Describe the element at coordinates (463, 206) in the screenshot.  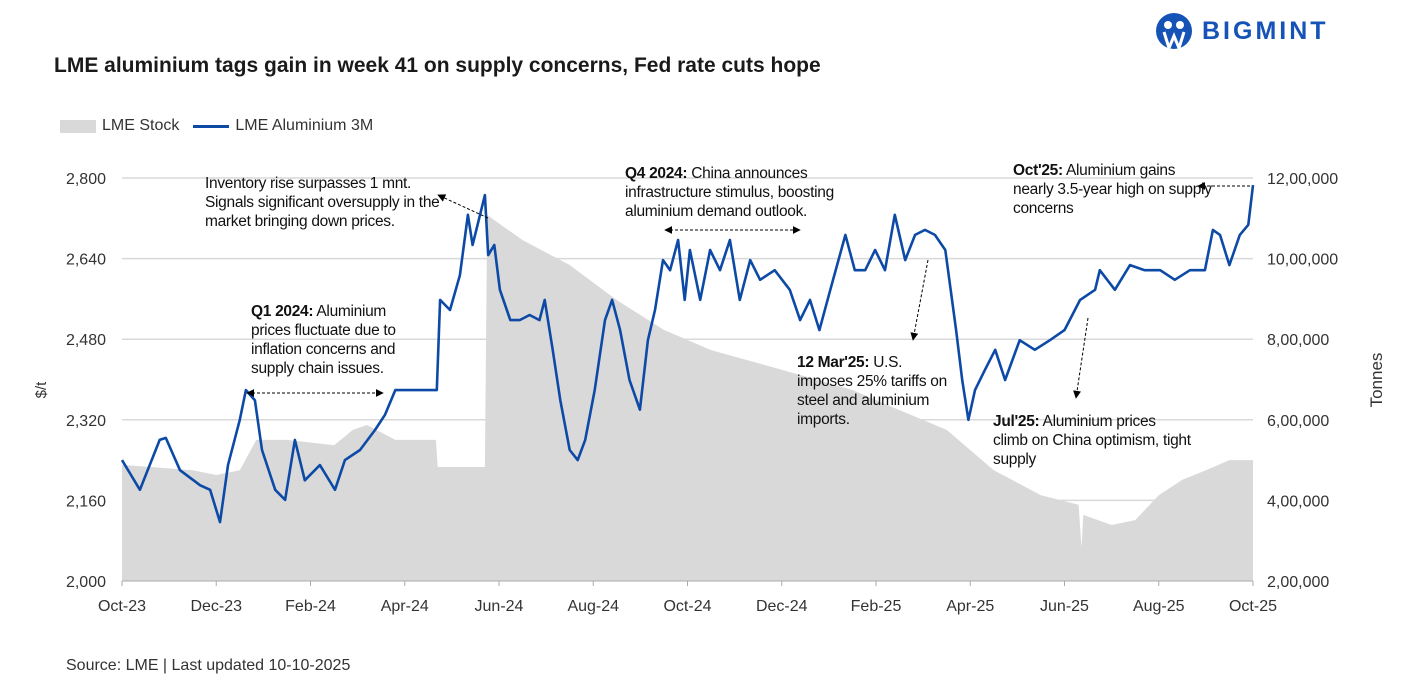
I see `arrow-inventory` at that location.